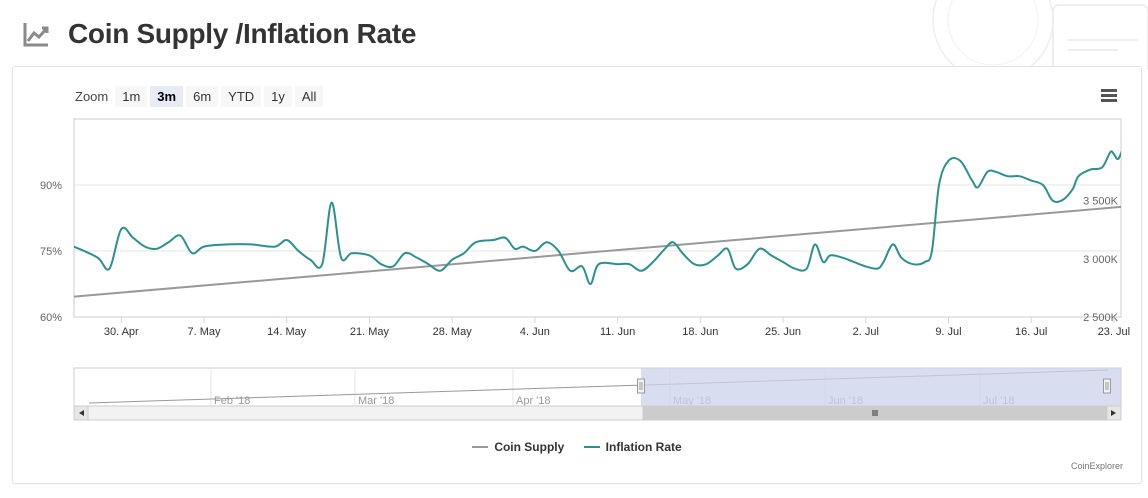  I want to click on legend-item-coin-supply: Coin Supply, so click(518, 447).